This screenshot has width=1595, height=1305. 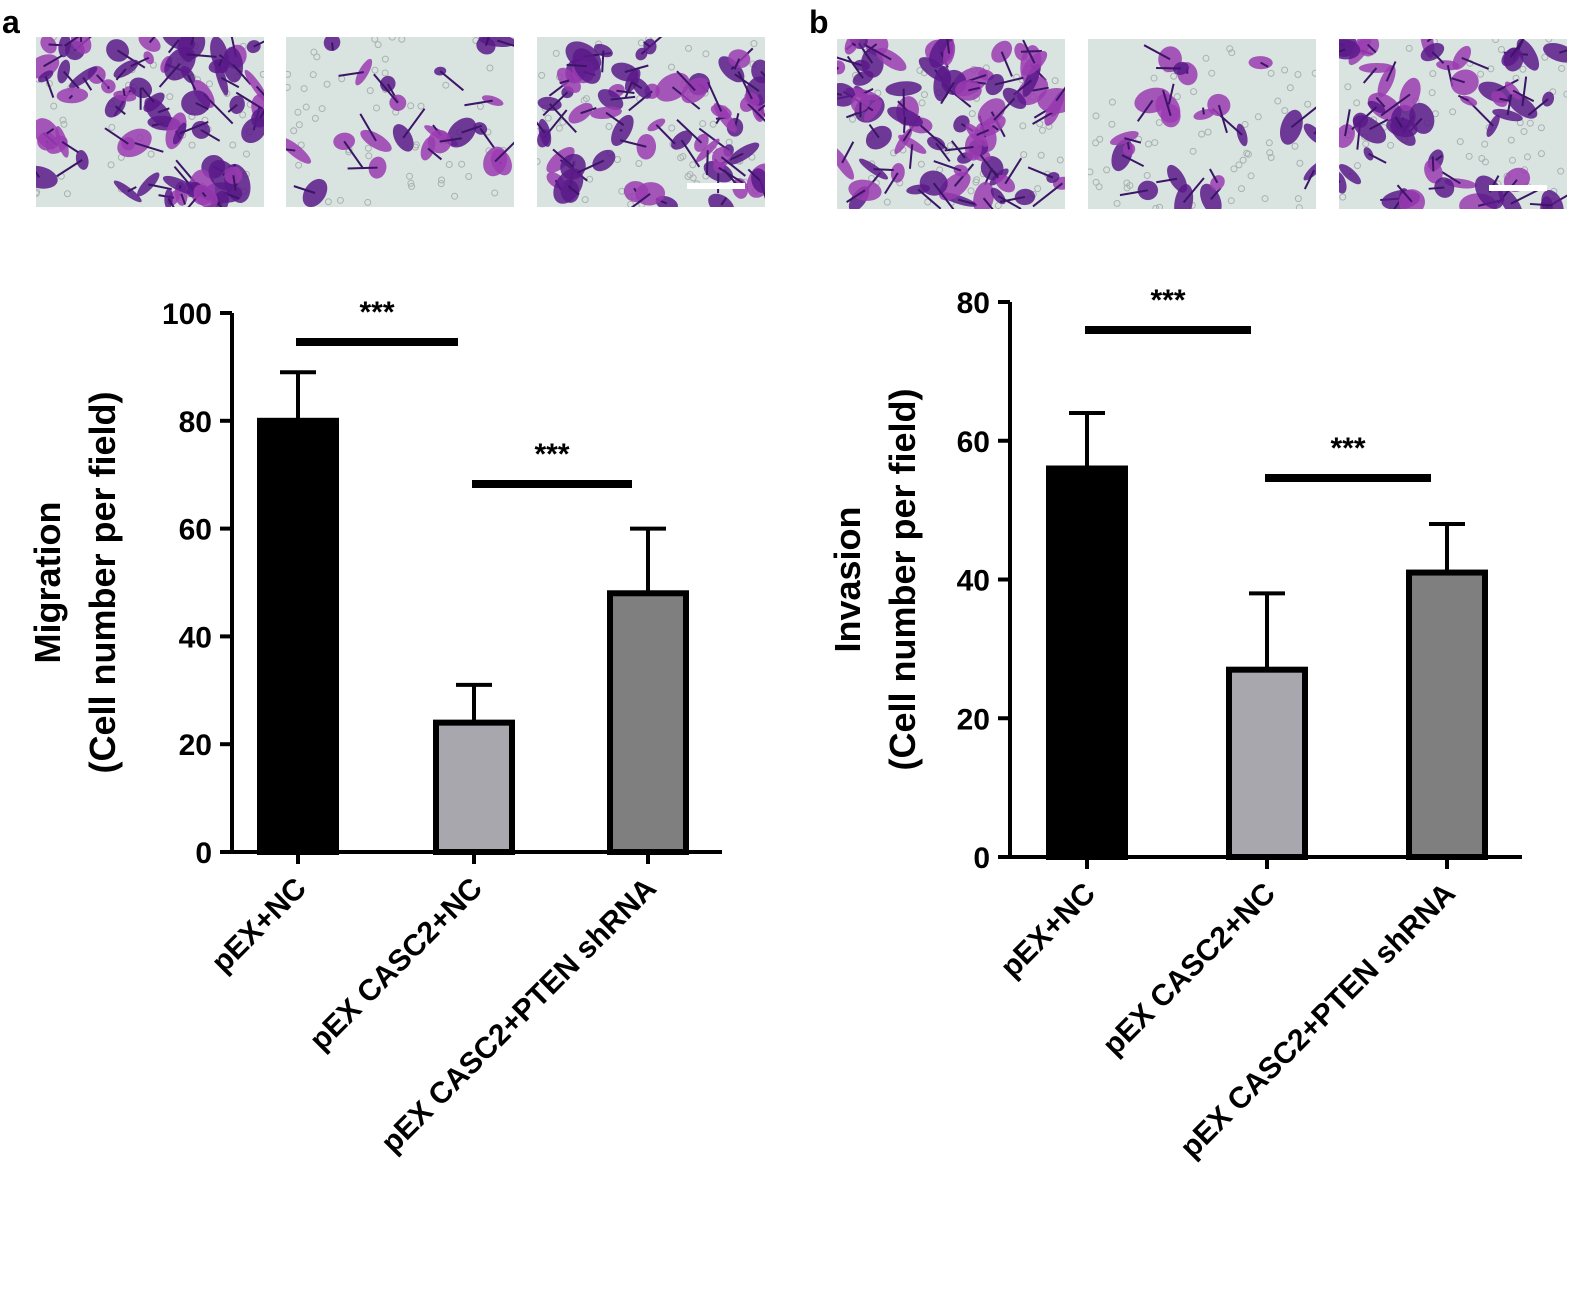 I want to click on y-axis-label: (Cell number per field), so click(x=902, y=579).